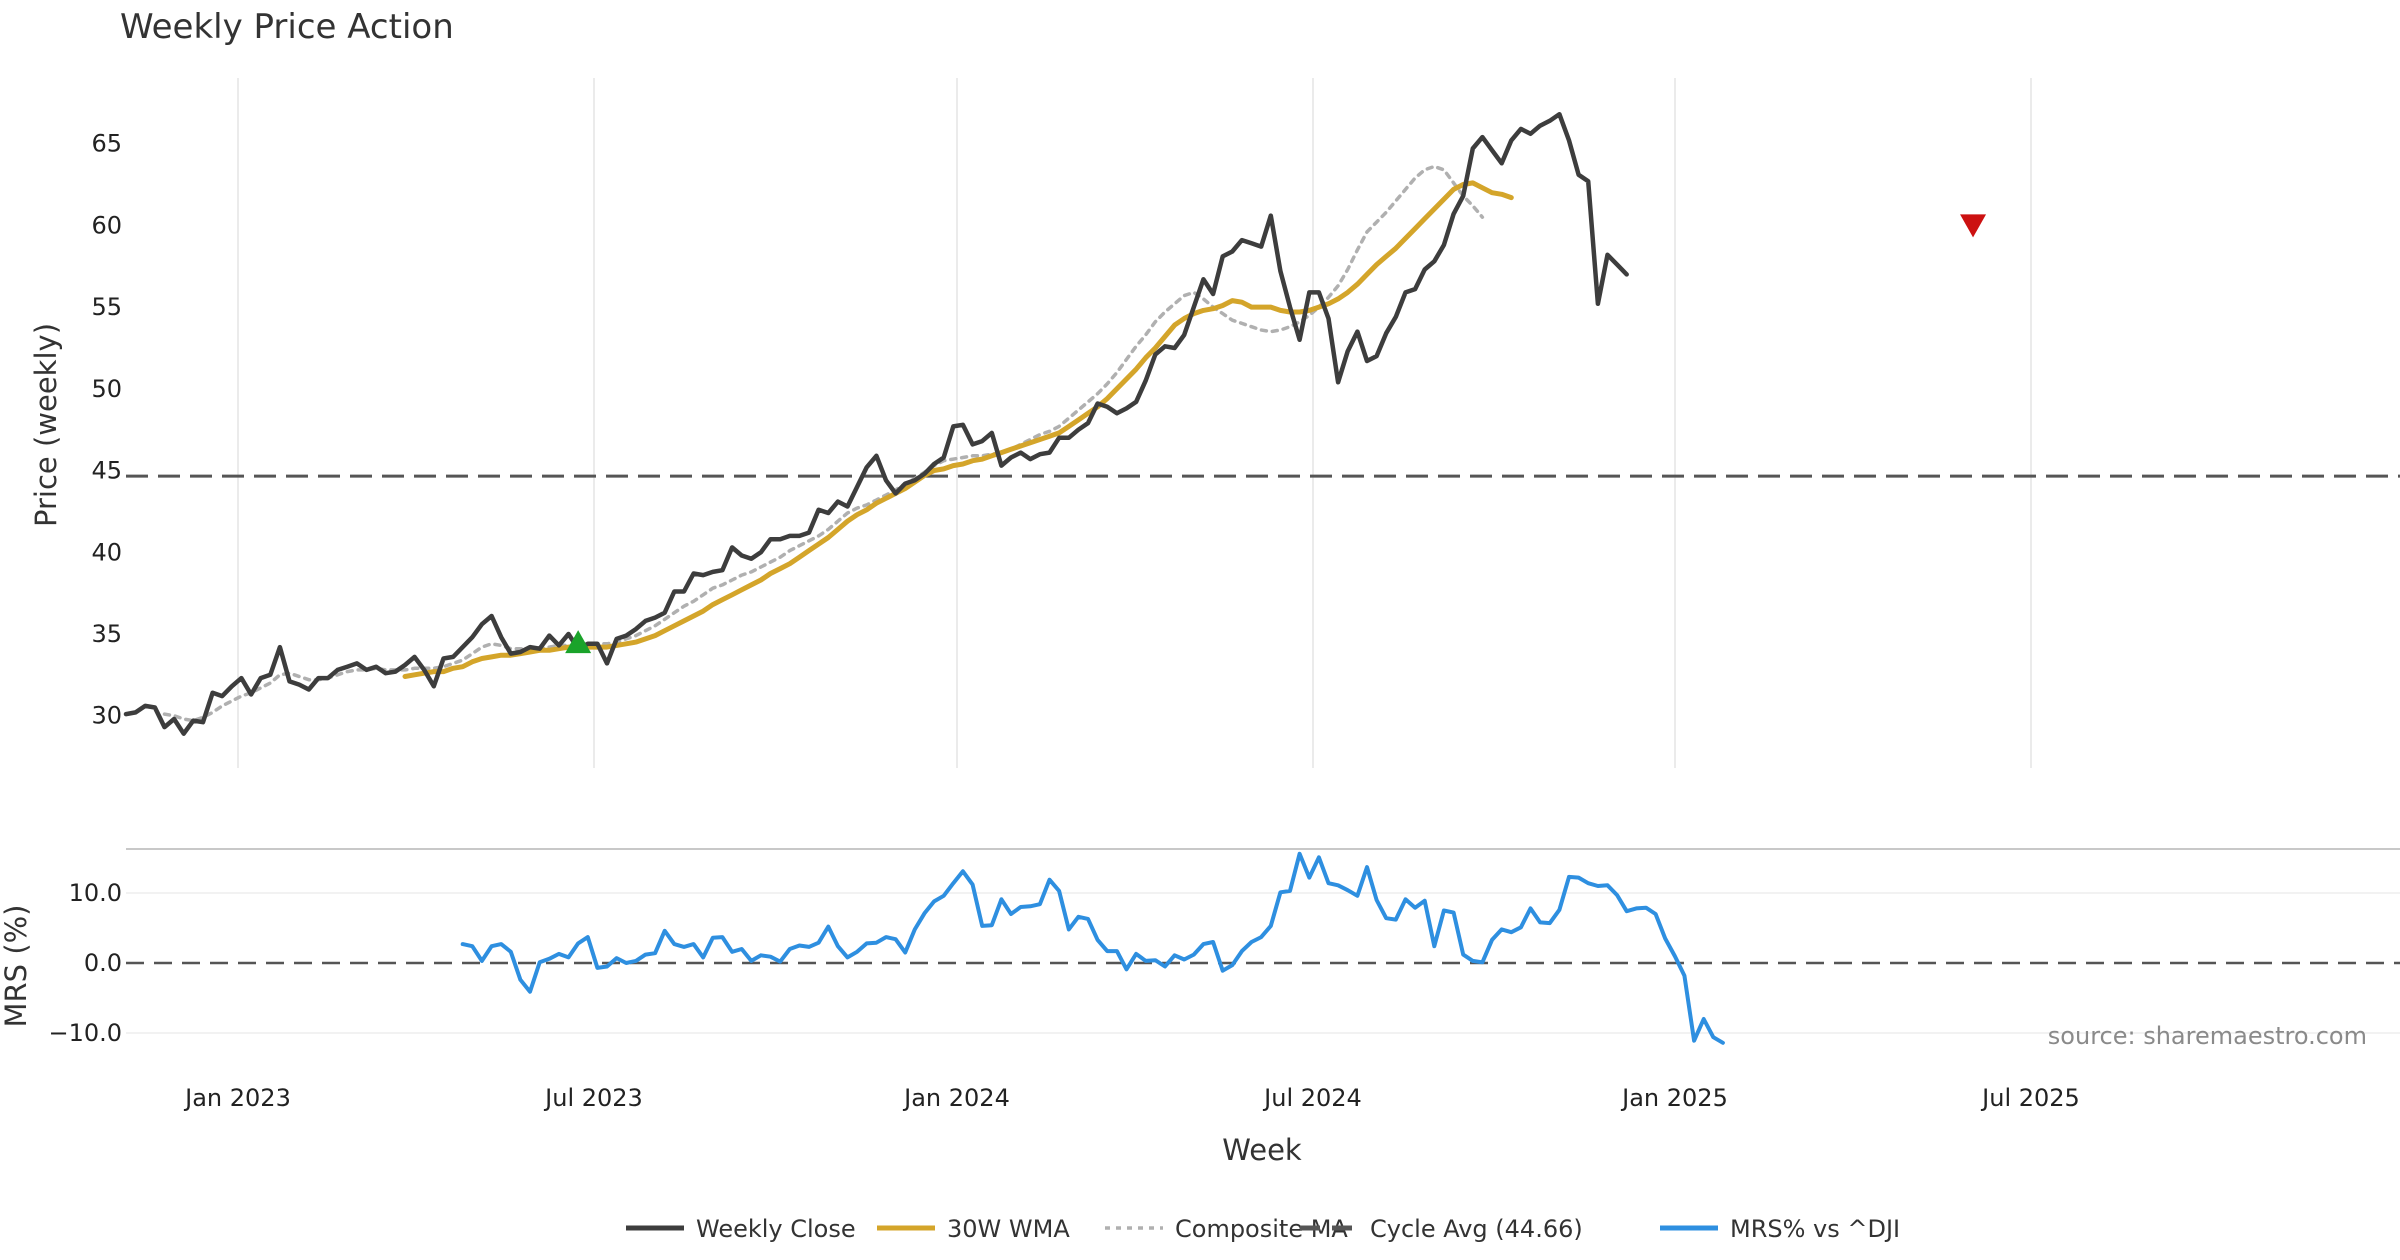 The image size is (2400, 1260). What do you see at coordinates (2030, 1098) in the screenshot?
I see `x-tick-jul-2025: Jul 2025` at bounding box center [2030, 1098].